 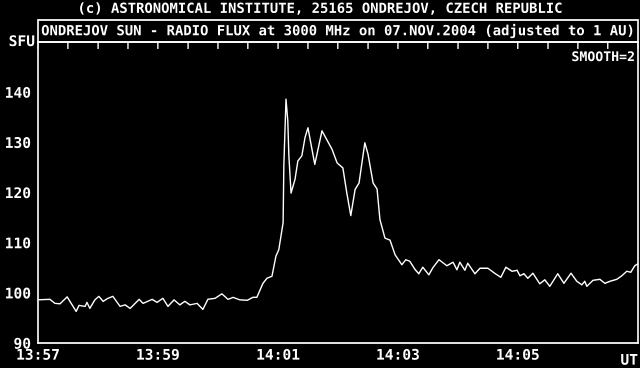 I want to click on y-tick-label: 90, so click(x=22, y=343).